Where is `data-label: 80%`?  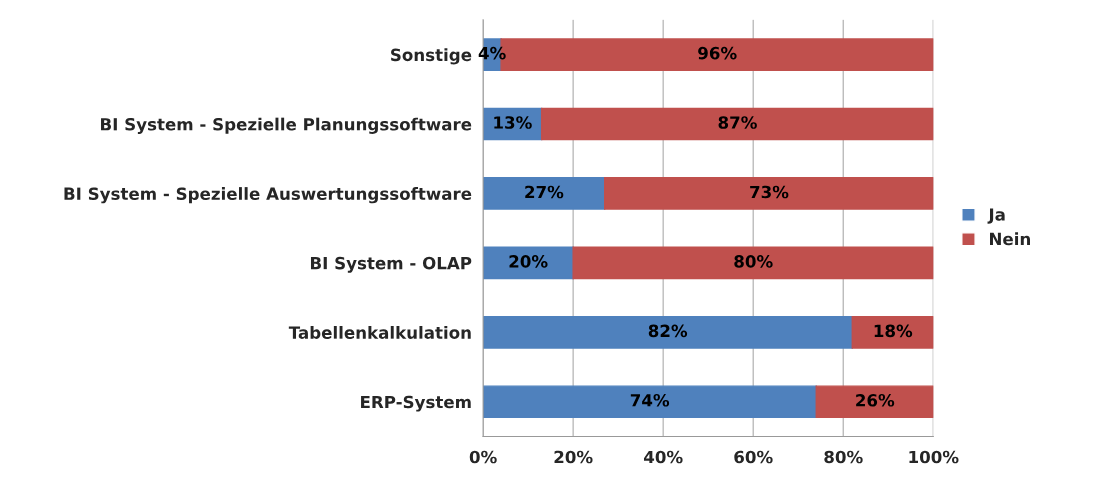 data-label: 80% is located at coordinates (753, 261).